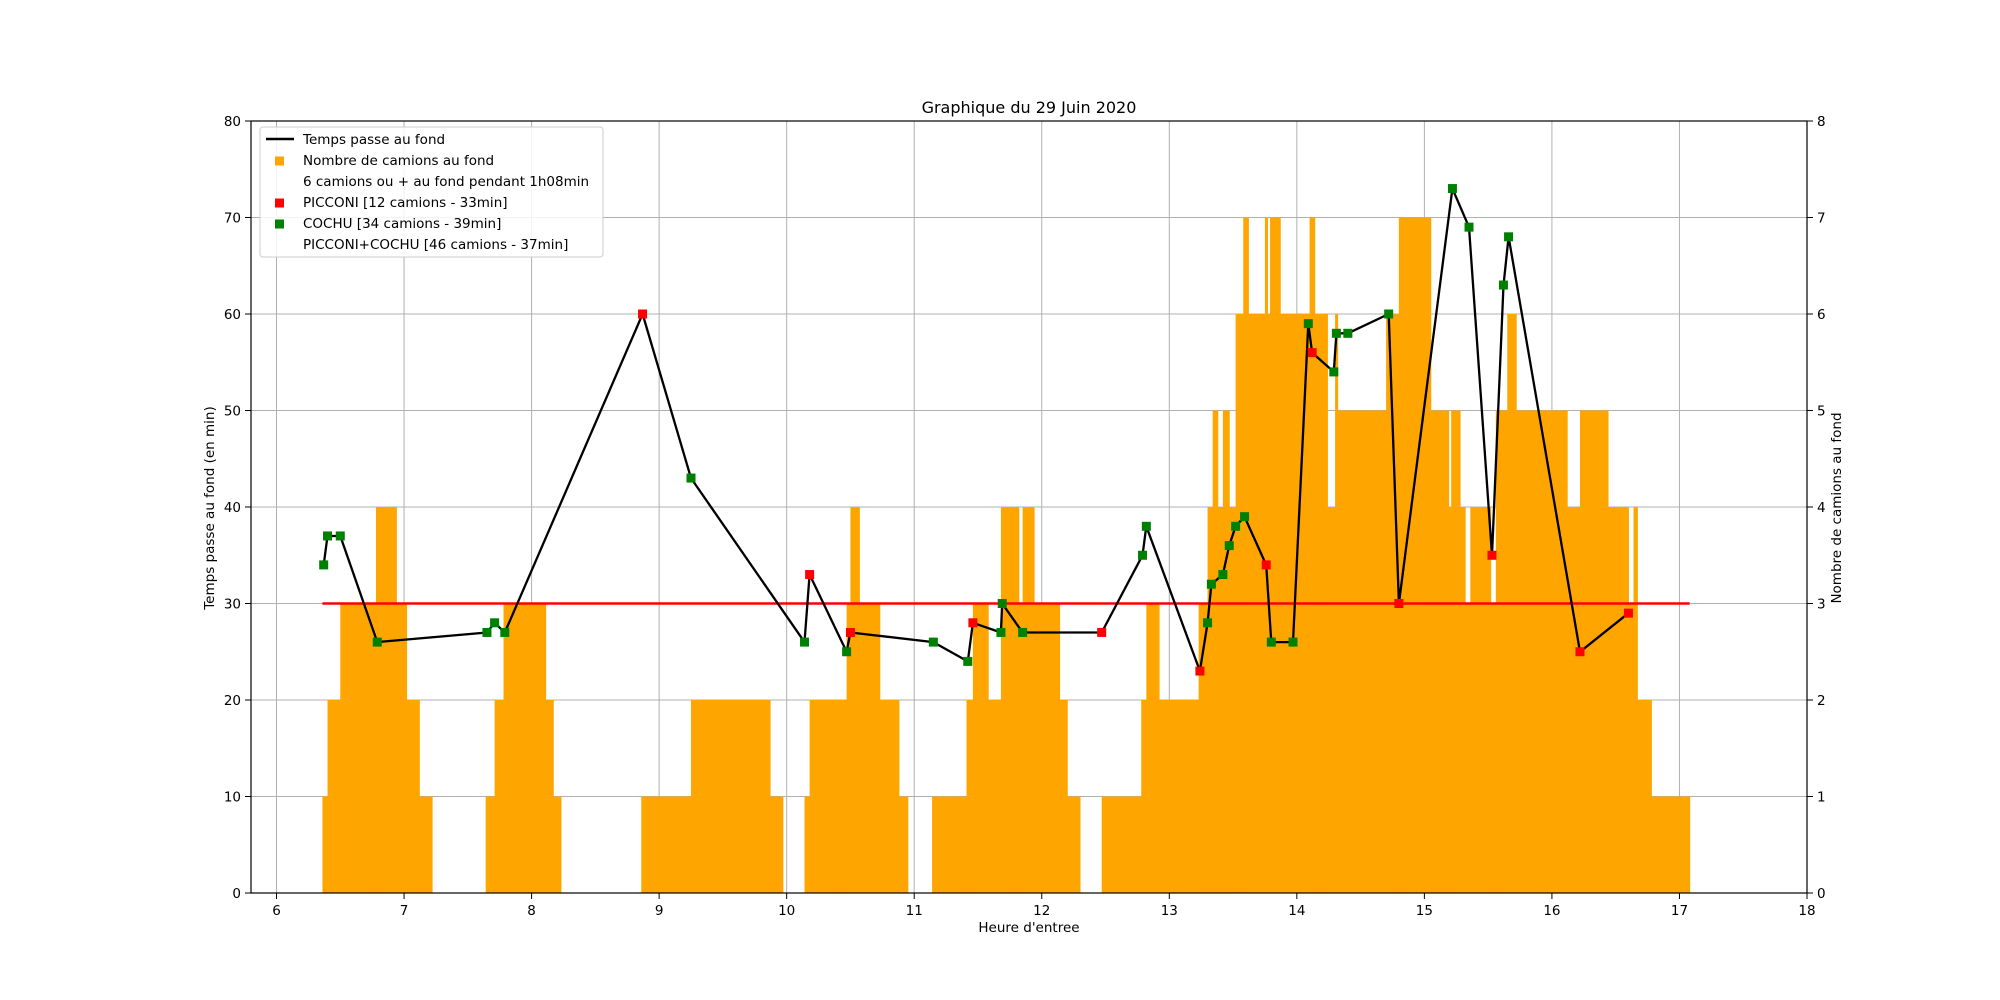  Describe the element at coordinates (1551, 911) in the screenshot. I see `x-tick-label: 16` at that location.